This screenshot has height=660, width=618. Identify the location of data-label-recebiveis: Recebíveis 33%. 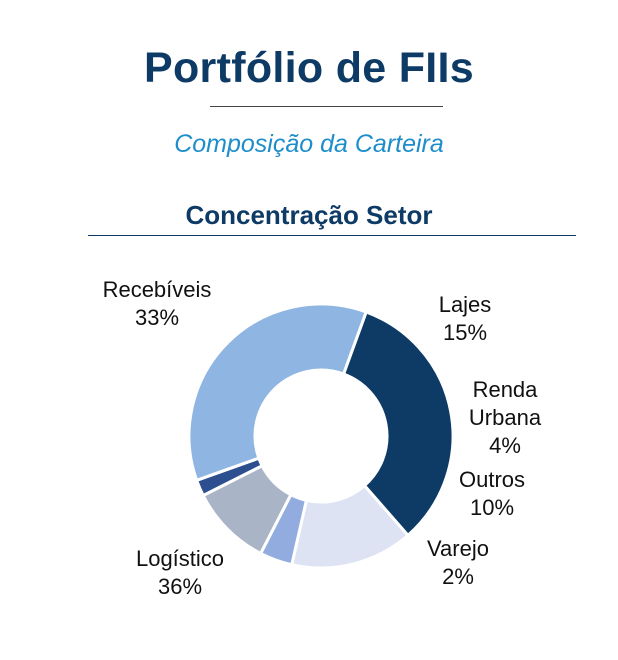
(157, 303).